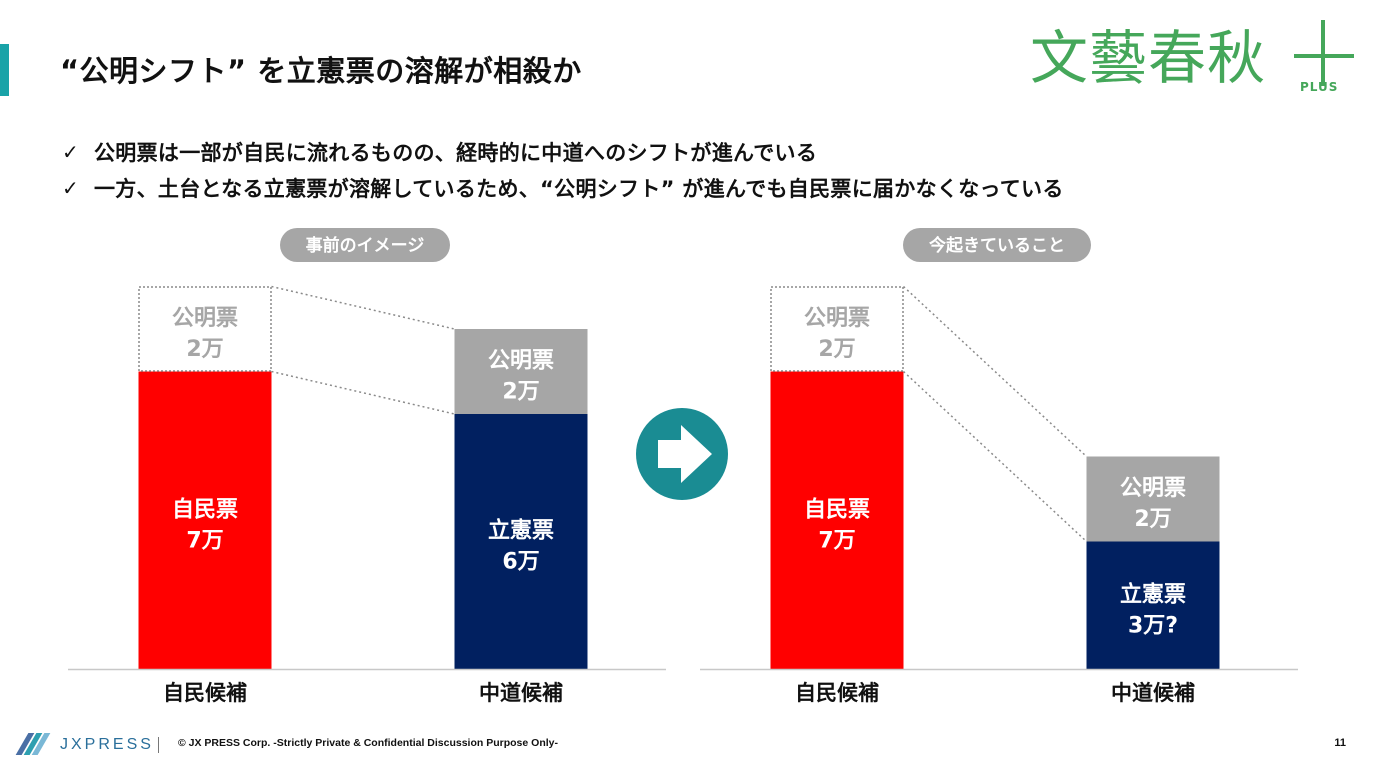 Image resolution: width=1376 pixels, height=774 pixels. Describe the element at coordinates (1148, 58) in the screenshot. I see `logo-main-text: 文藝春秋` at that location.